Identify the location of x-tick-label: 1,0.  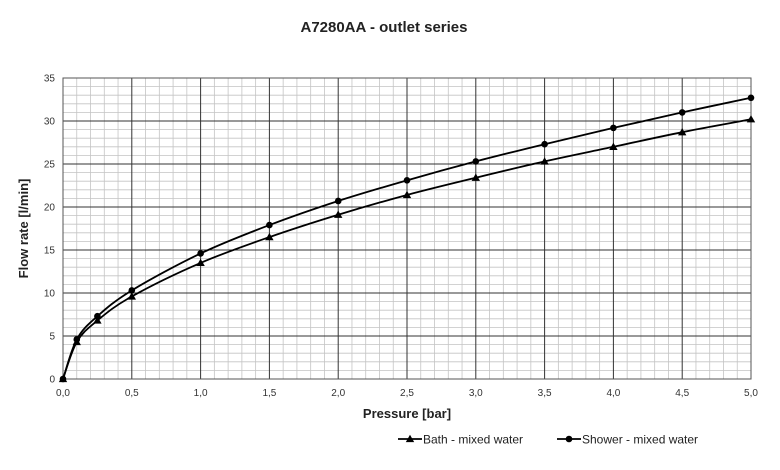
(201, 393).